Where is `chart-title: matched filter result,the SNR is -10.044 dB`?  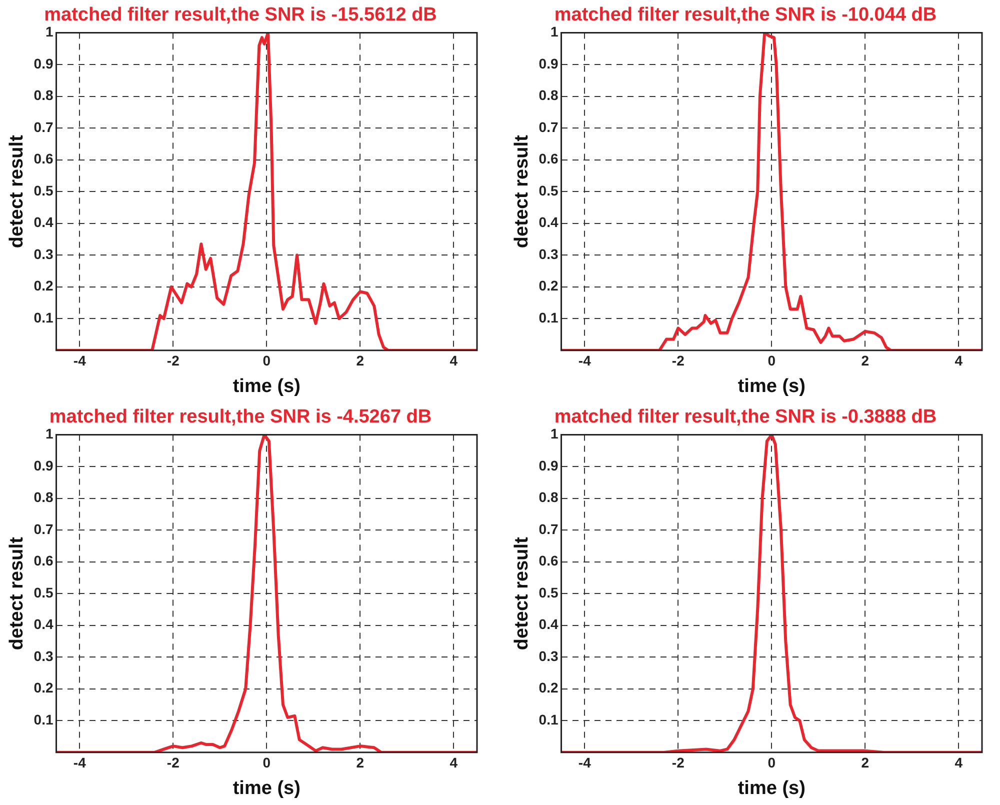
chart-title: matched filter result,the SNR is -10.044 dB is located at coordinates (745, 15).